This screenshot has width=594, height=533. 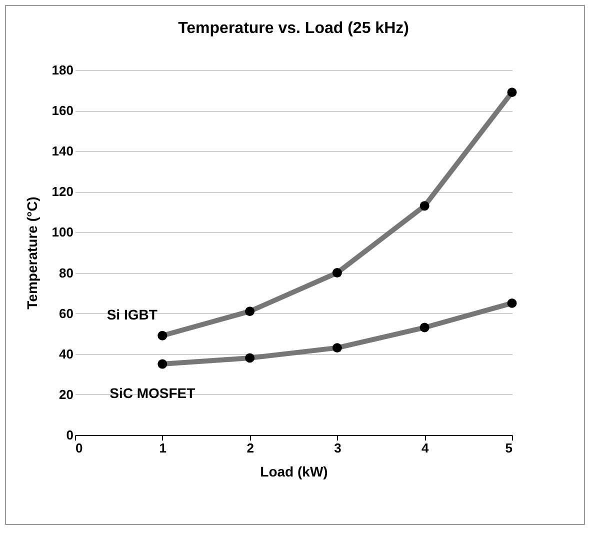 What do you see at coordinates (250, 448) in the screenshot?
I see `x-tick-label: 2` at bounding box center [250, 448].